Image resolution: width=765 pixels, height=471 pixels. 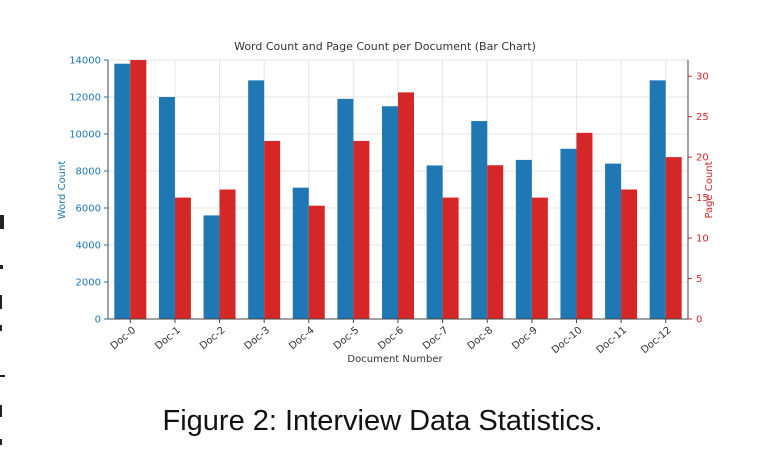 What do you see at coordinates (98, 320) in the screenshot?
I see `tick-label-left: 0` at bounding box center [98, 320].